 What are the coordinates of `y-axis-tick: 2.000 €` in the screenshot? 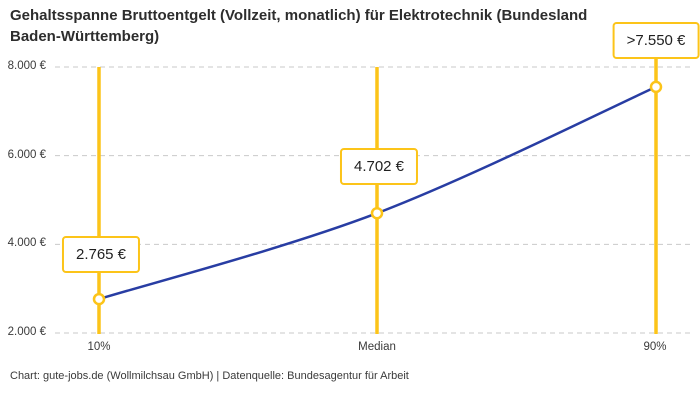 It's located at (26, 332).